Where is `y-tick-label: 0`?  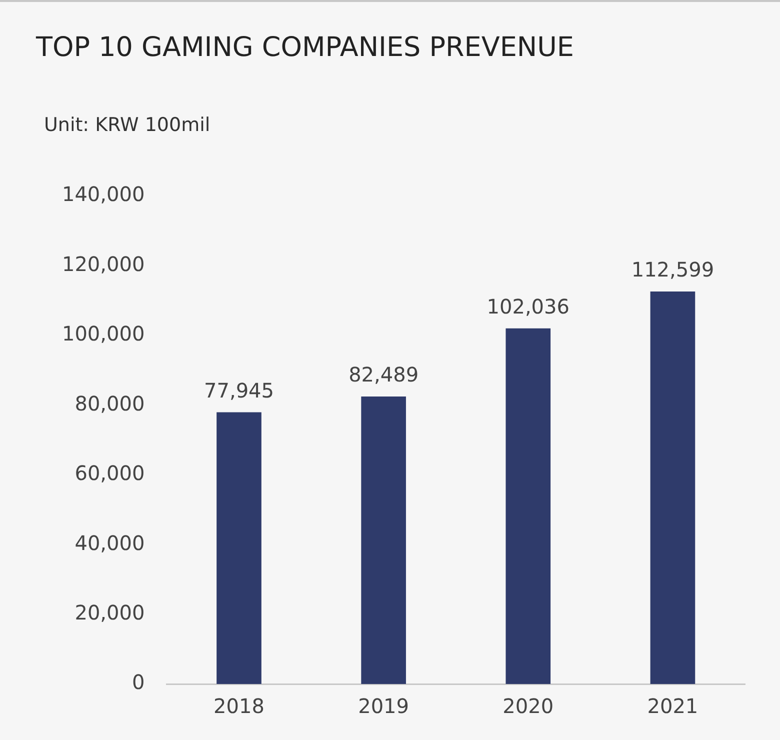
y-tick-label: 0 is located at coordinates (138, 682).